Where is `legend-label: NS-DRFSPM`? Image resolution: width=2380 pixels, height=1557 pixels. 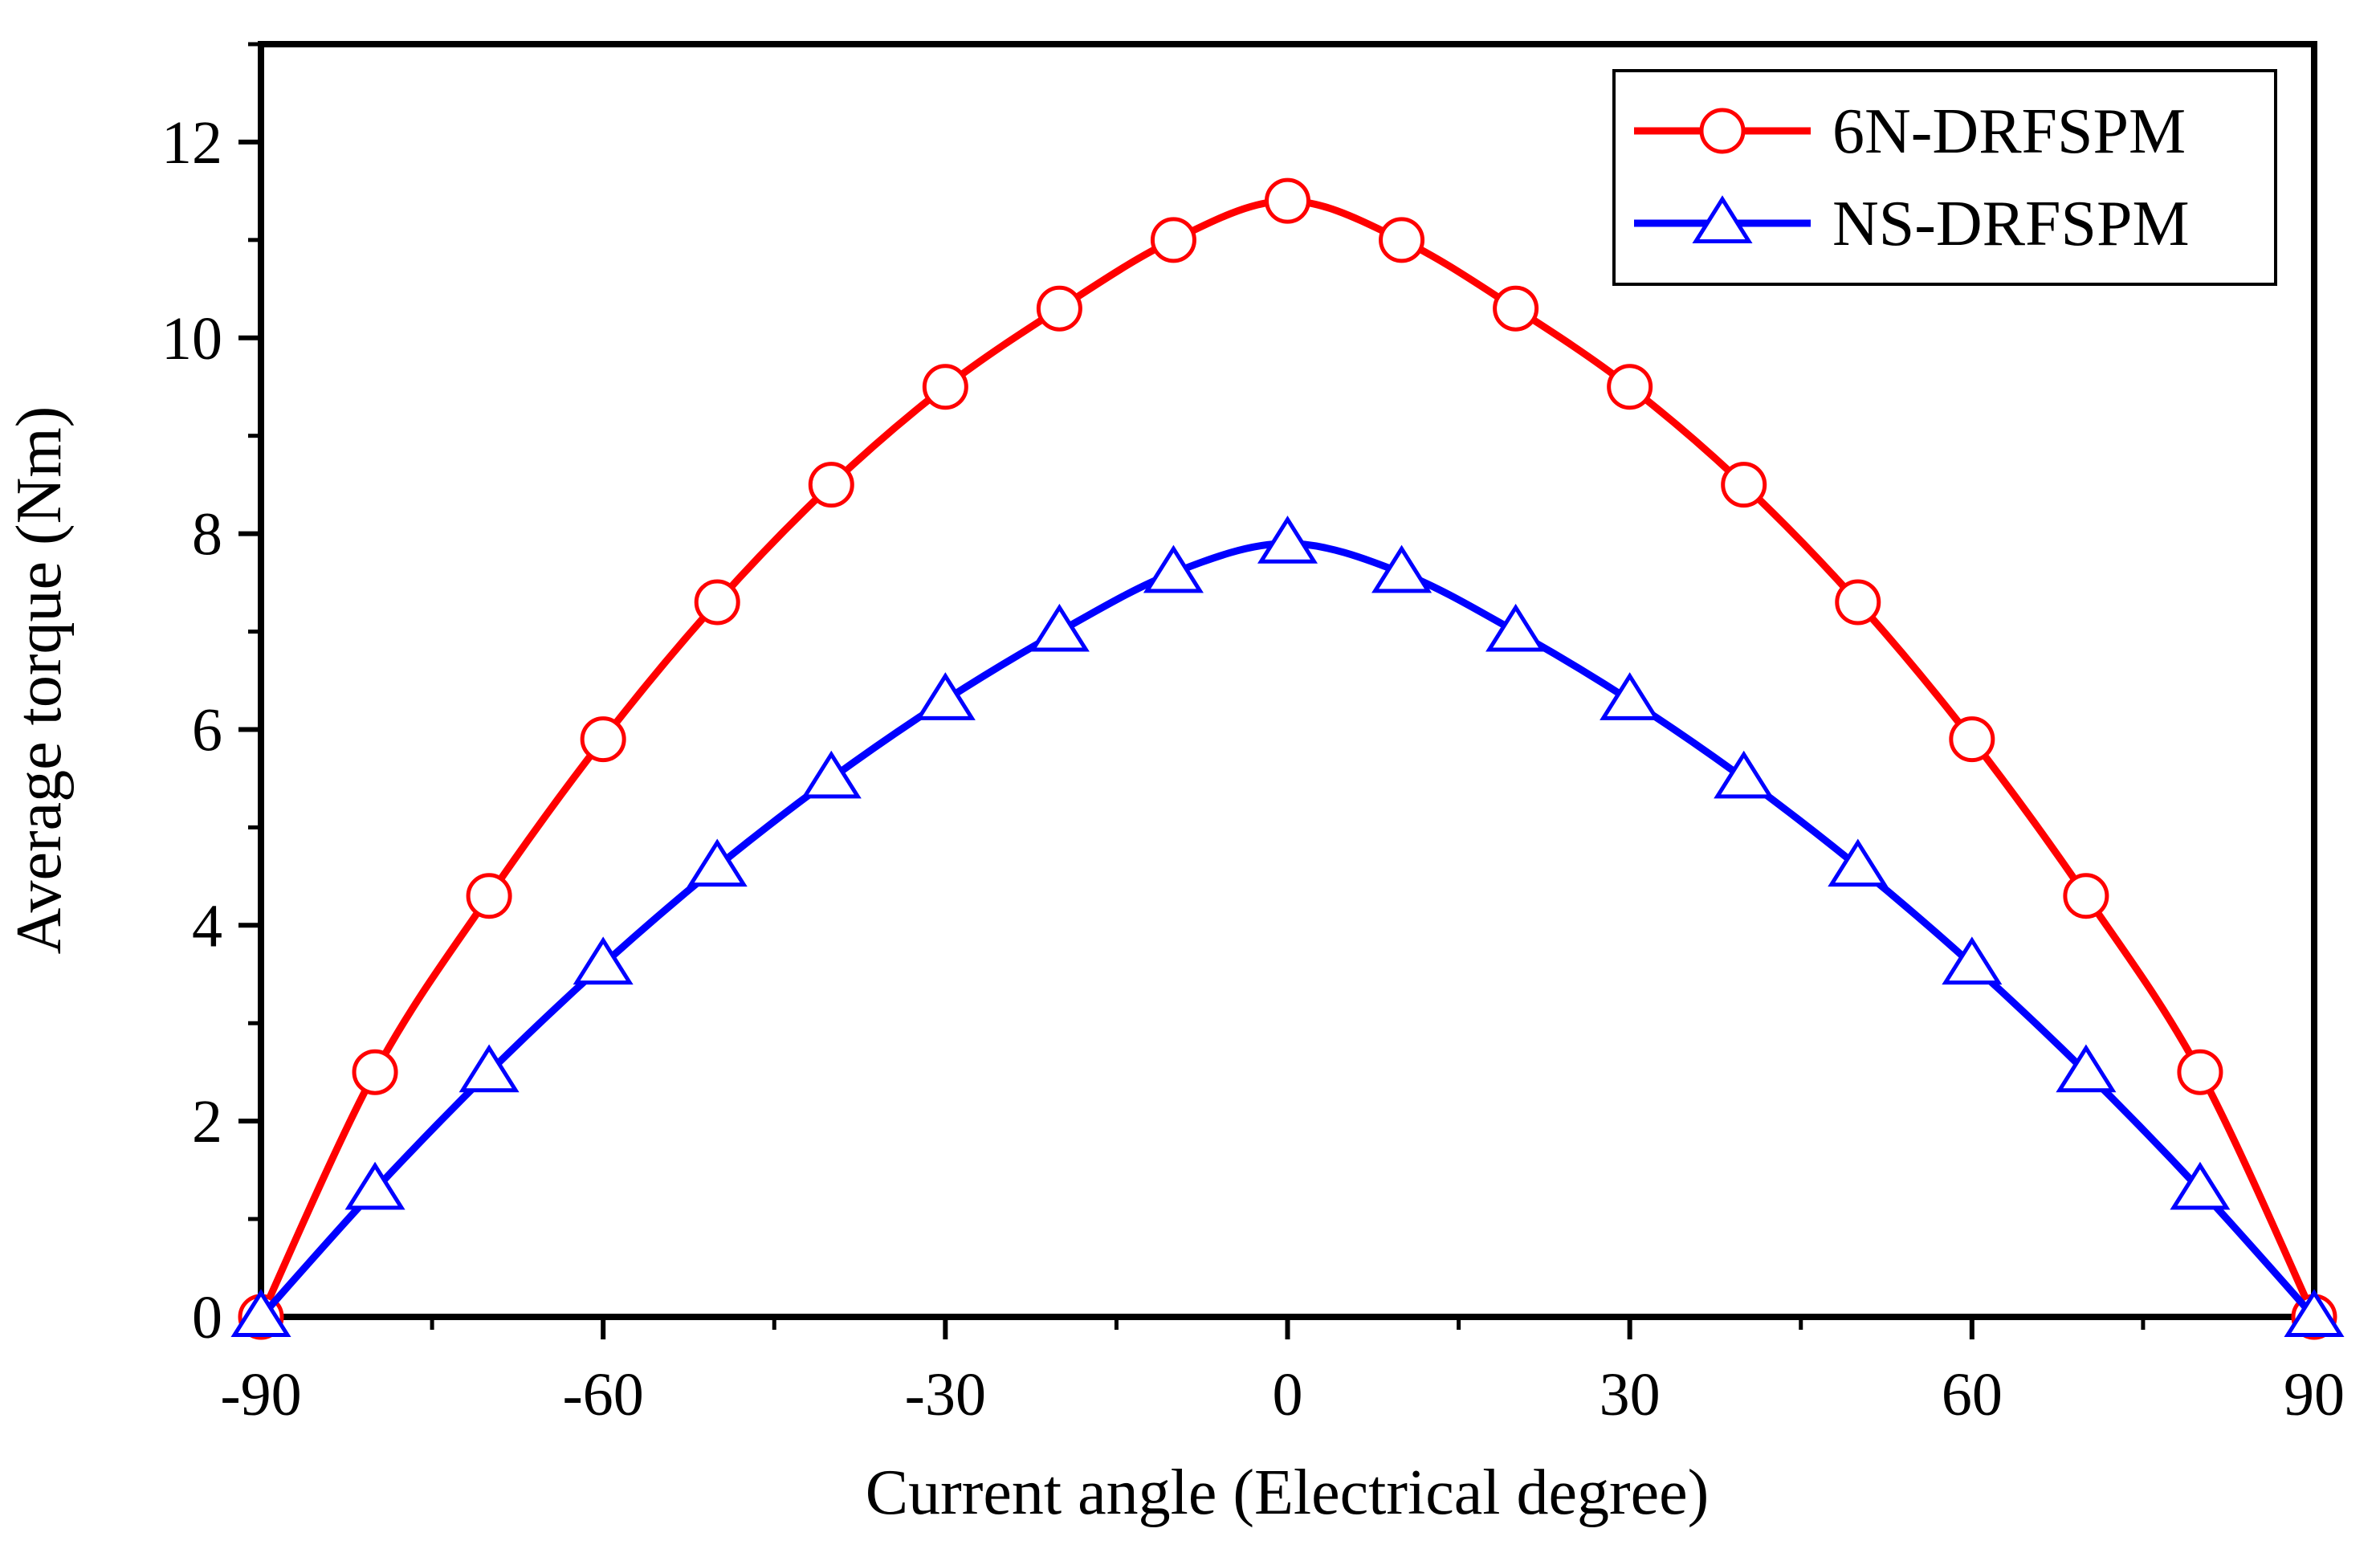
legend-label: NS-DRFSPM is located at coordinates (2011, 224).